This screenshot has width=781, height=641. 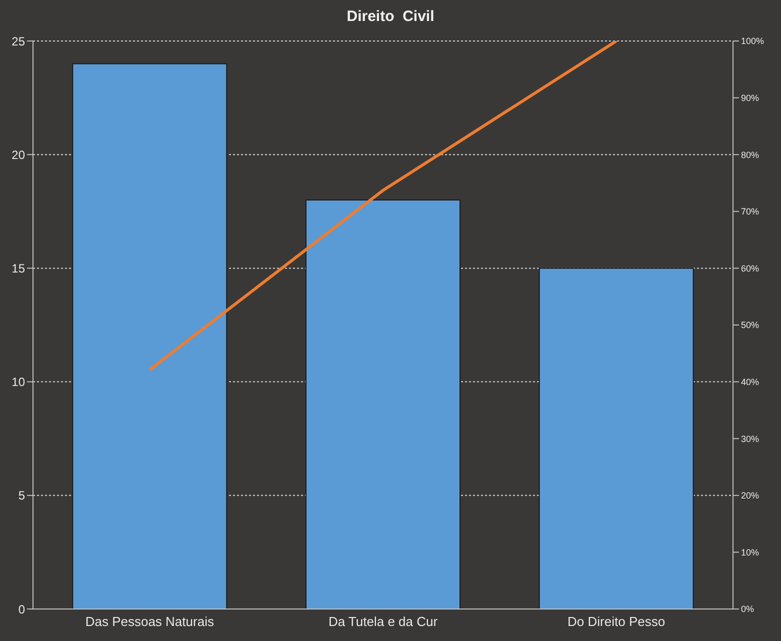 What do you see at coordinates (750, 381) in the screenshot?
I see `y2-tick-label: 40%` at bounding box center [750, 381].